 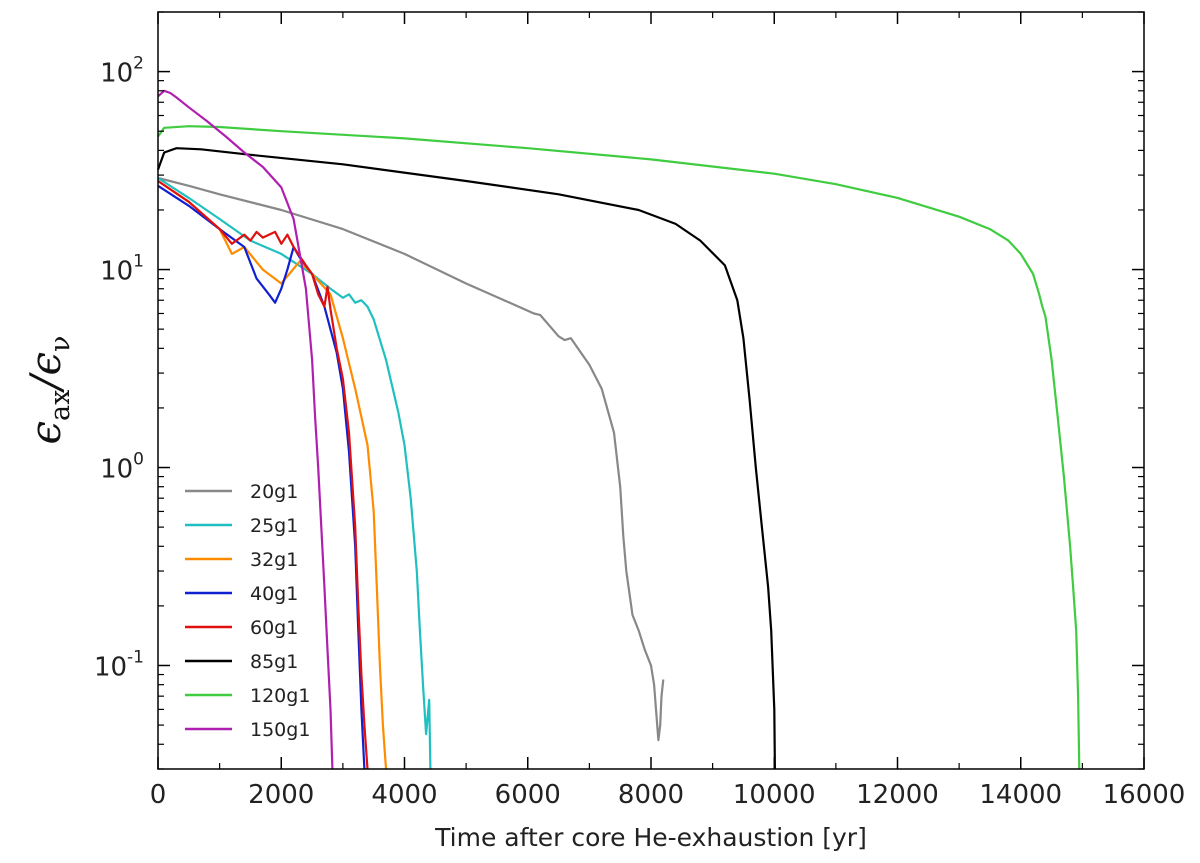 What do you see at coordinates (274, 526) in the screenshot?
I see `legend-label-25g1: 25g1` at bounding box center [274, 526].